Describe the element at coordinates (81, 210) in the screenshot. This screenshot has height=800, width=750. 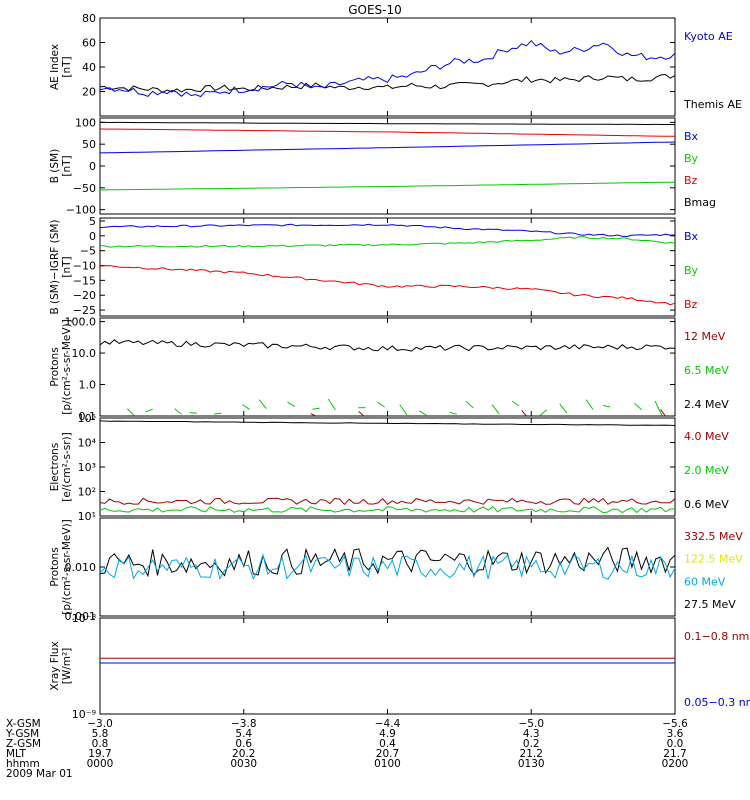
I see `y-tick-label: −100` at that location.